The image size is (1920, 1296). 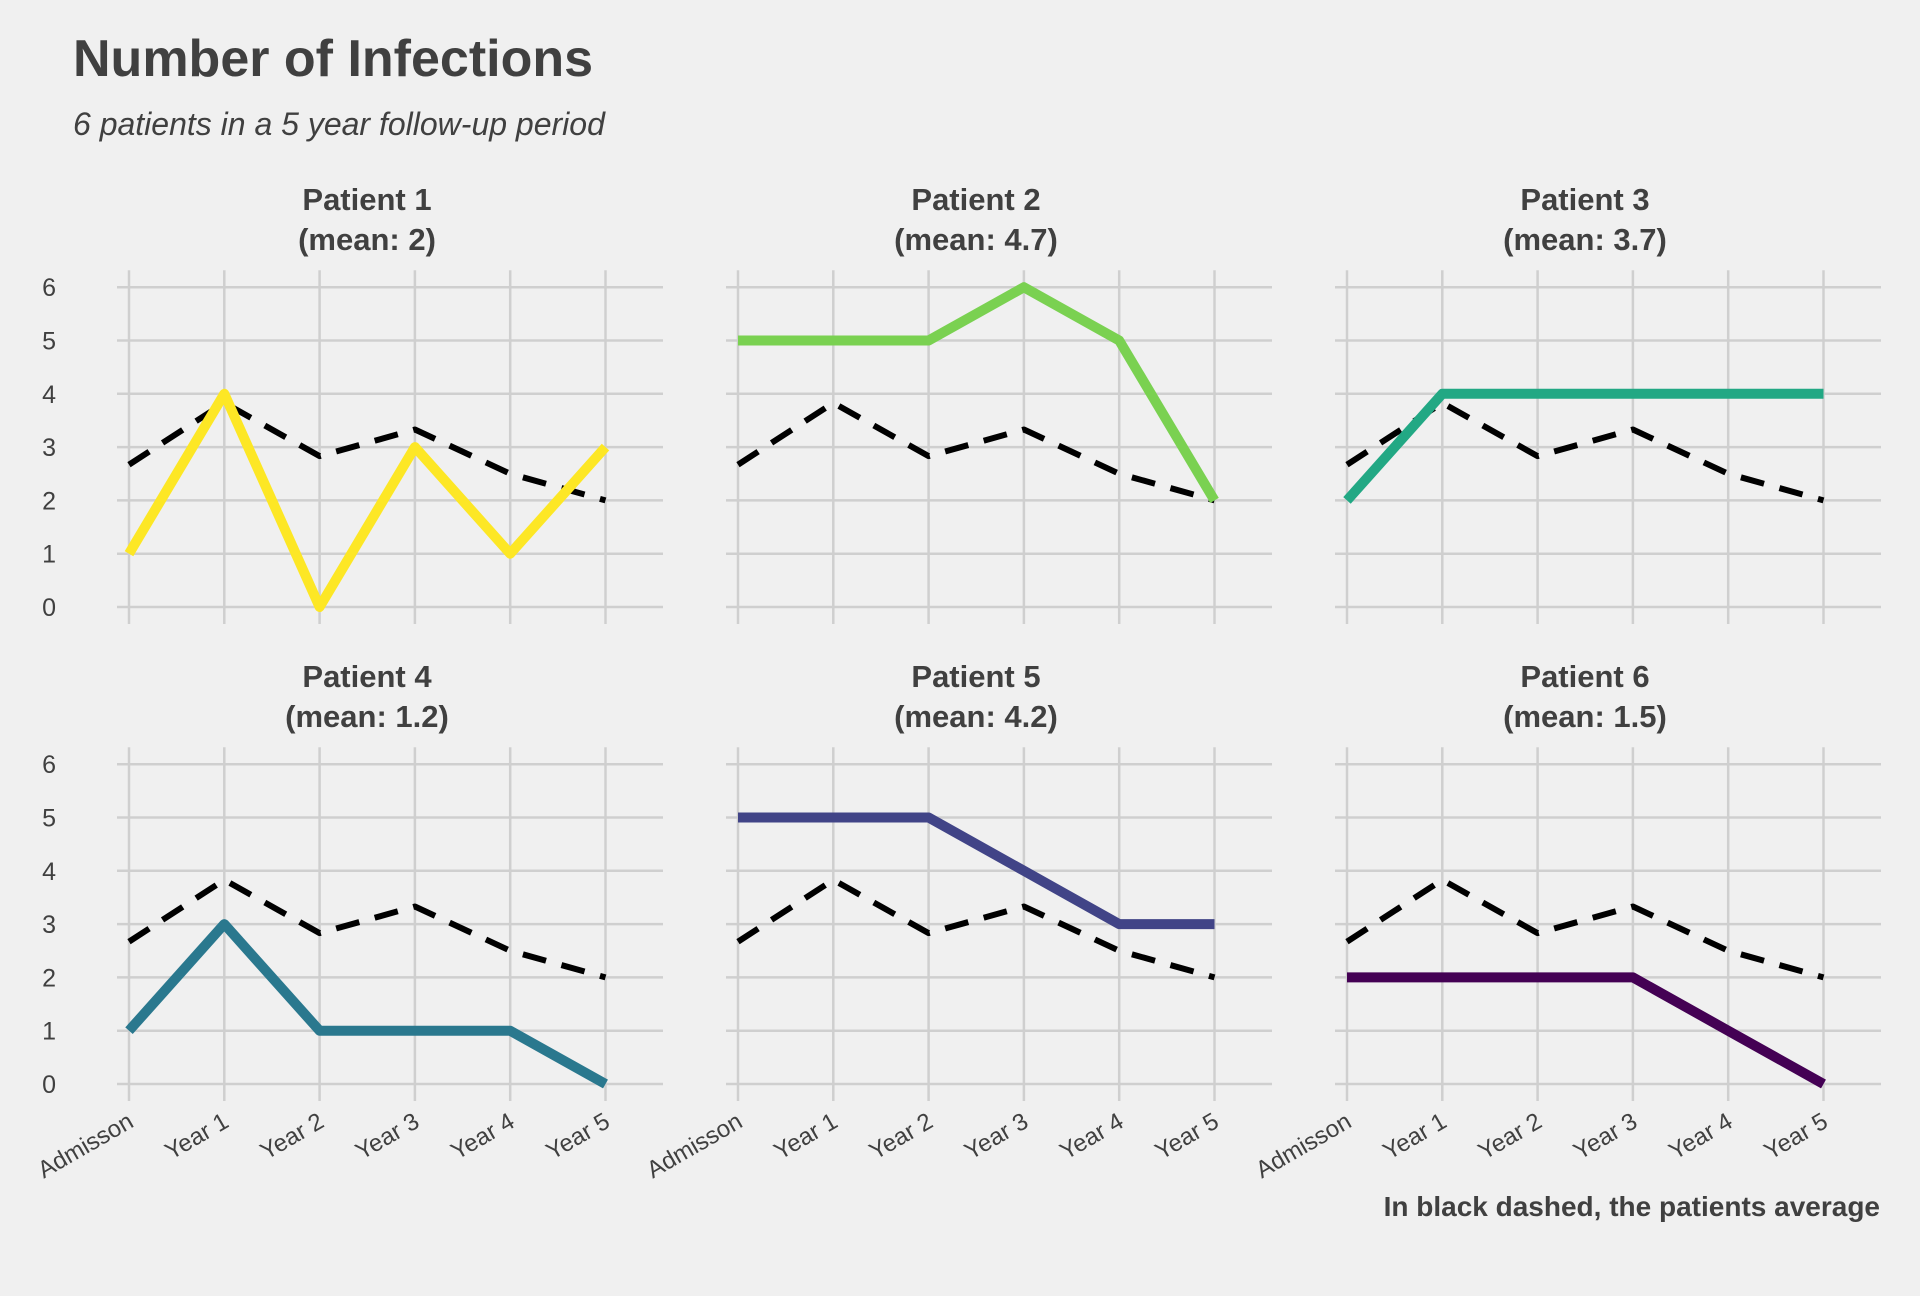 I want to click on facet-title-mean: (mean: 1.5), so click(x=1585, y=716).